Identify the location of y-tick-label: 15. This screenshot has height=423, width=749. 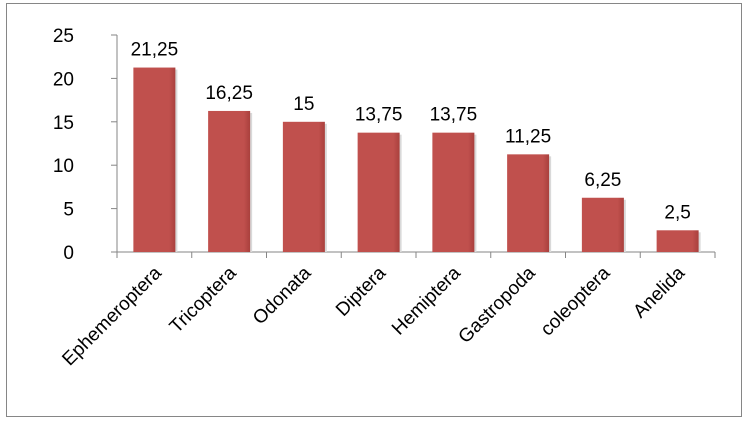
(63, 123).